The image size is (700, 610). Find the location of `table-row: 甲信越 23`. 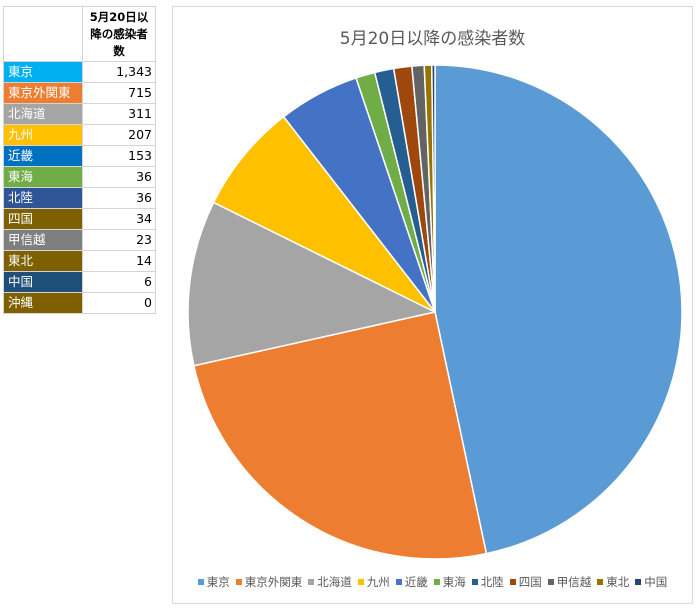

table-row: 甲信越 23 is located at coordinates (79, 240).